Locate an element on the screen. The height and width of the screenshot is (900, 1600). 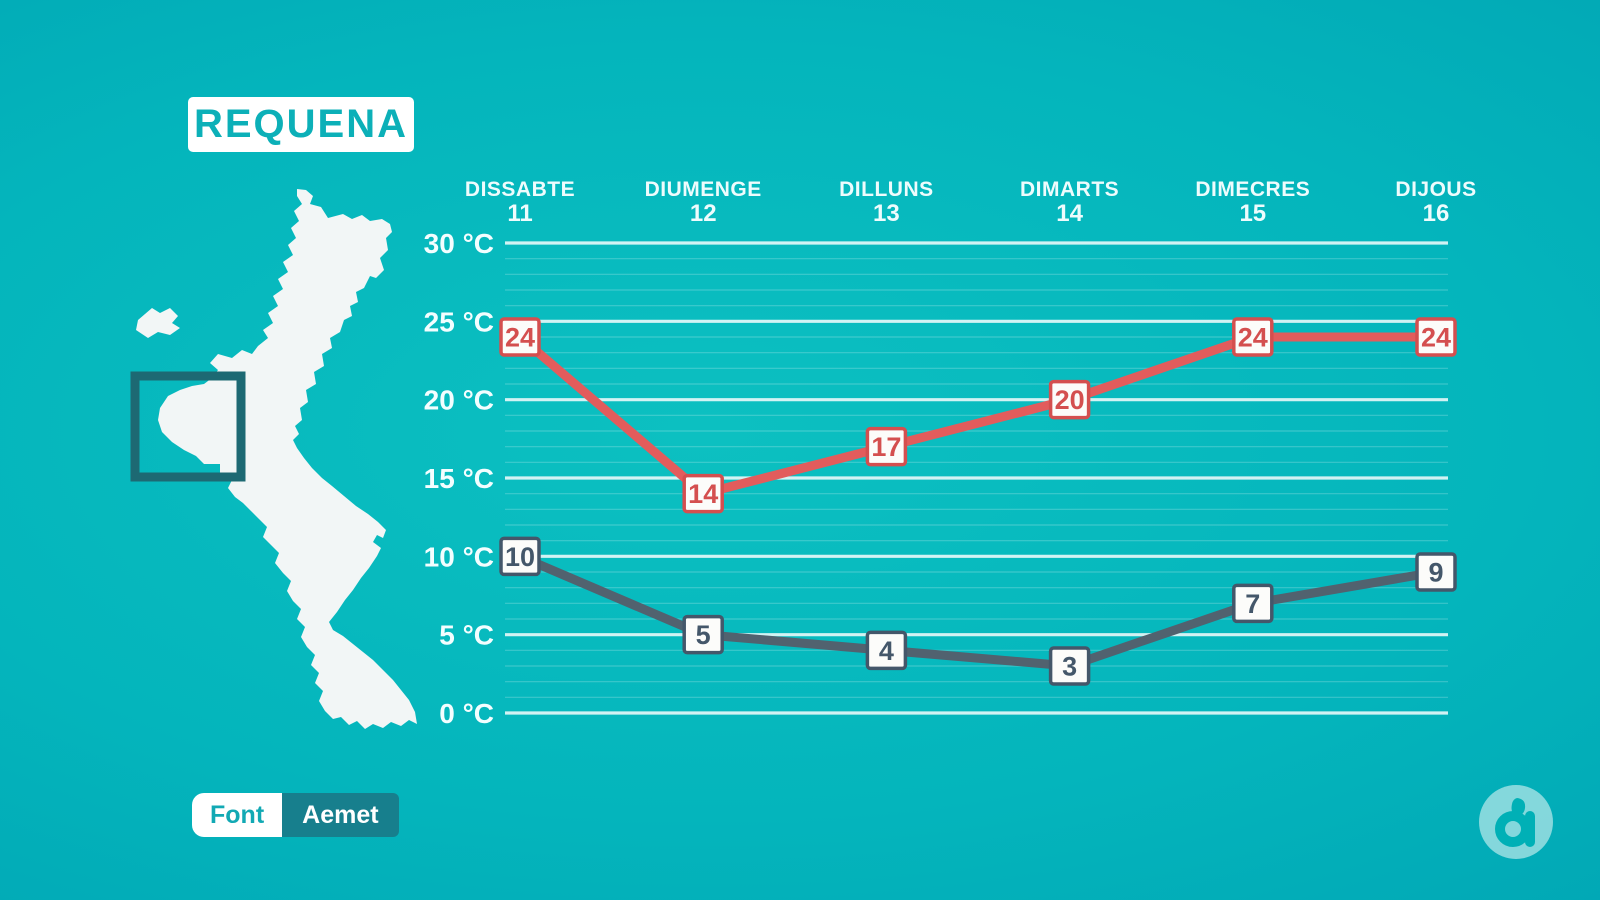
minima-value-label: 7 is located at coordinates (1252, 604).